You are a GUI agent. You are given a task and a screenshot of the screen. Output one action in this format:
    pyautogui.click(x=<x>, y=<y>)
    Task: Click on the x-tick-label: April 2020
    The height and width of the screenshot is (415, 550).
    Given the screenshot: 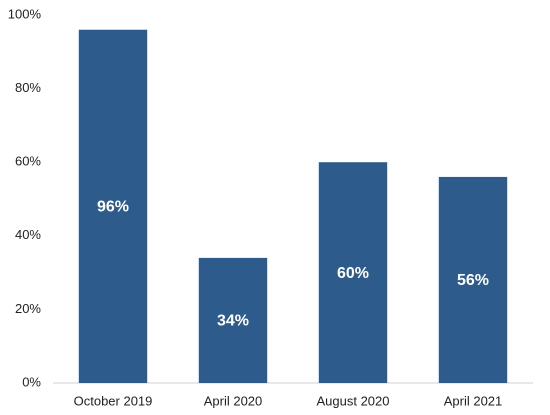 What is the action you would take?
    pyautogui.click(x=233, y=400)
    